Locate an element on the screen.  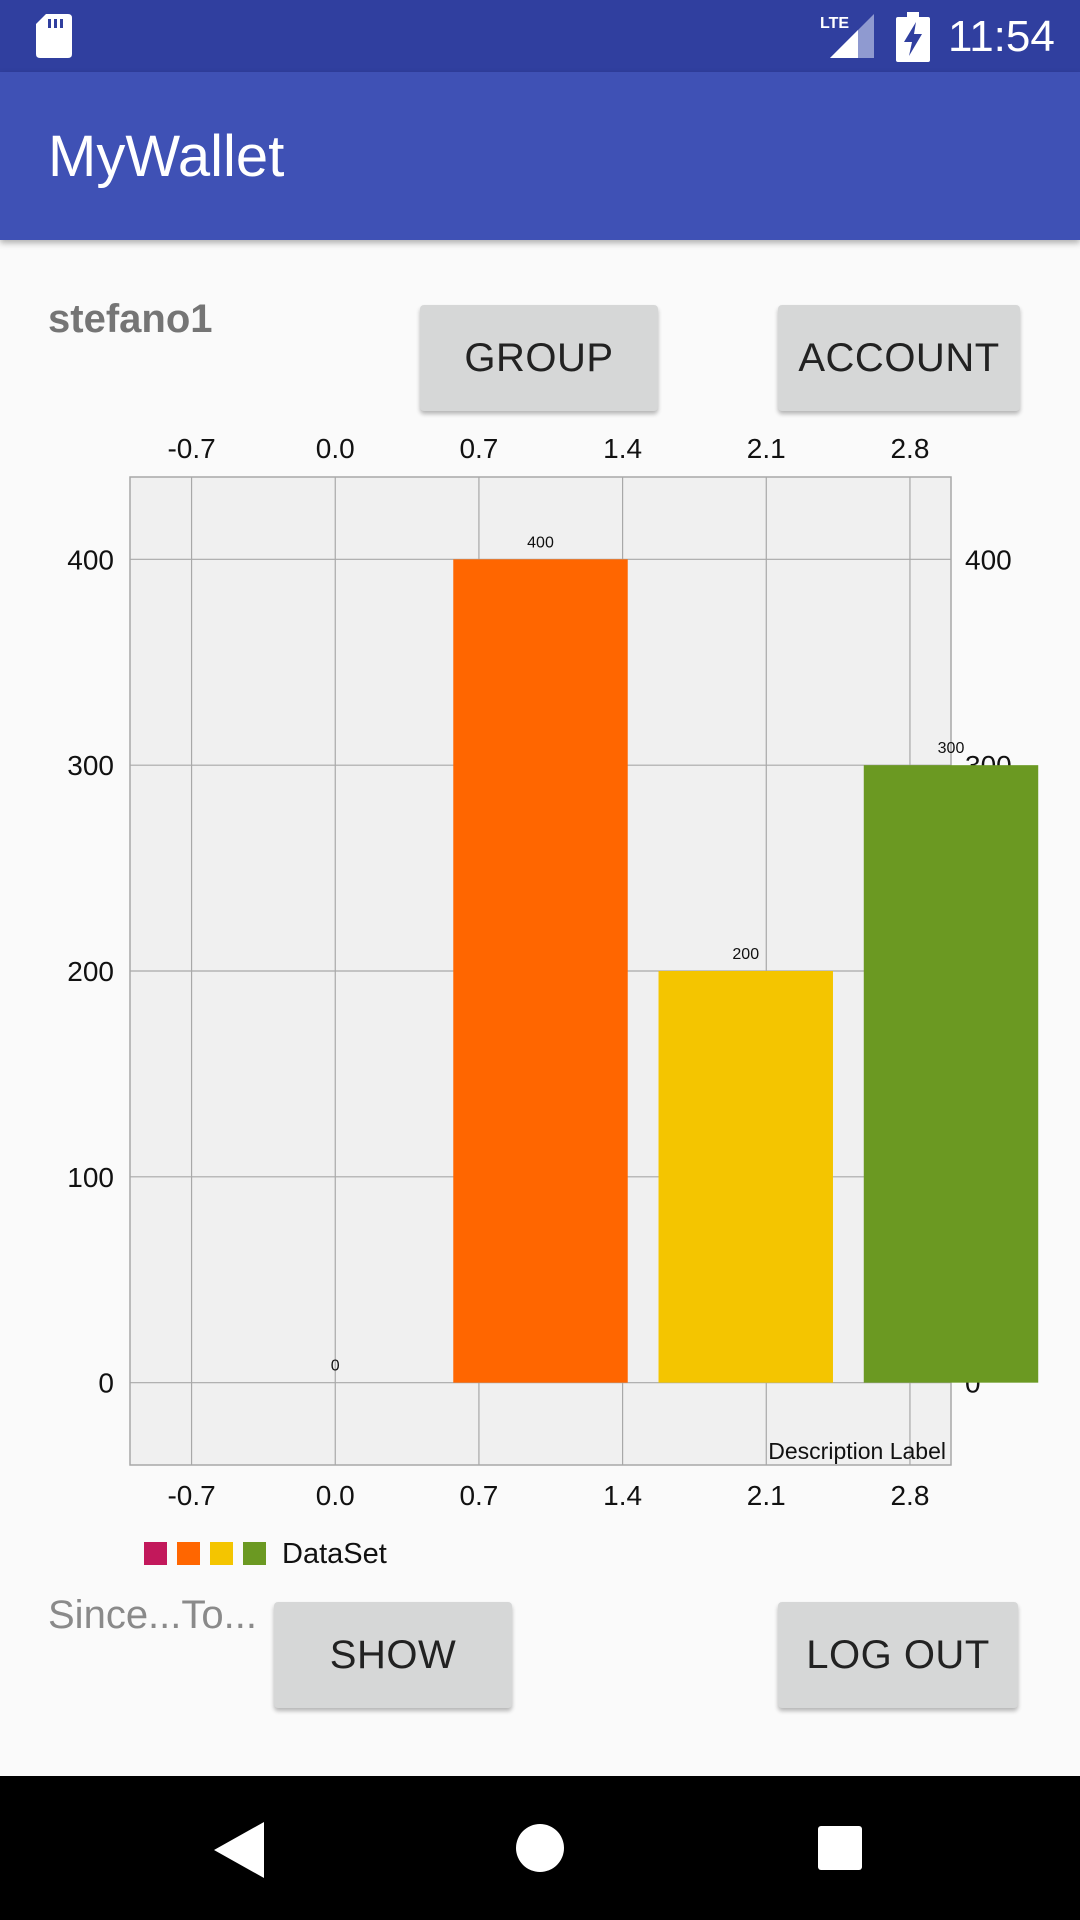
x-tick-label-top: 1.4 is located at coordinates (622, 448).